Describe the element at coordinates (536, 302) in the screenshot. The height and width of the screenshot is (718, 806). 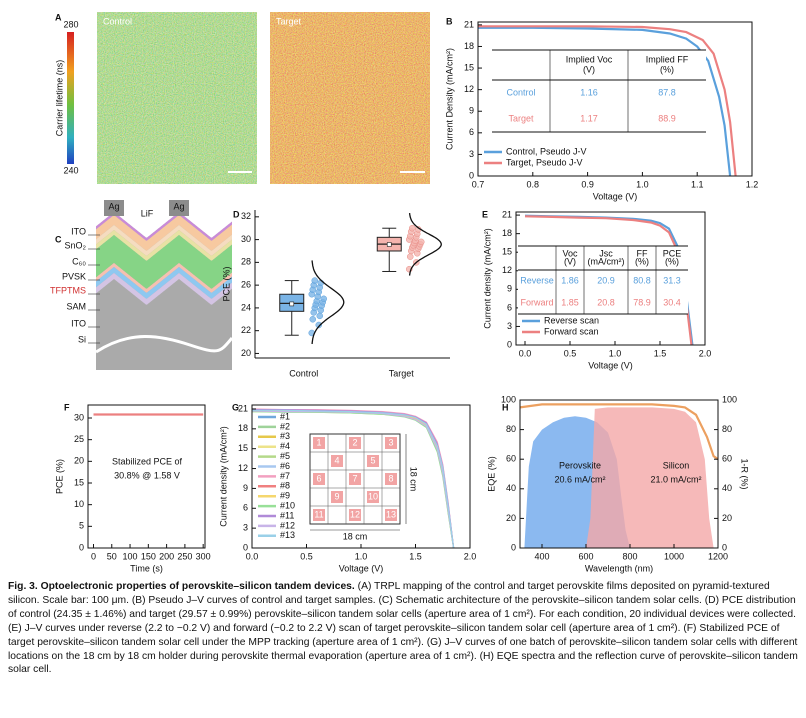
I see `table-row-name: Forward` at that location.